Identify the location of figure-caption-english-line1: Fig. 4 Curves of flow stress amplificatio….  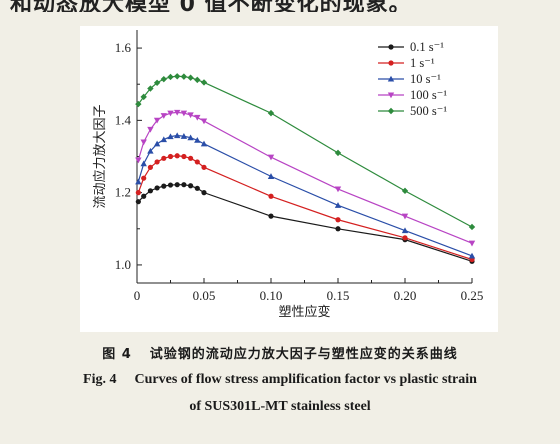
(280, 380).